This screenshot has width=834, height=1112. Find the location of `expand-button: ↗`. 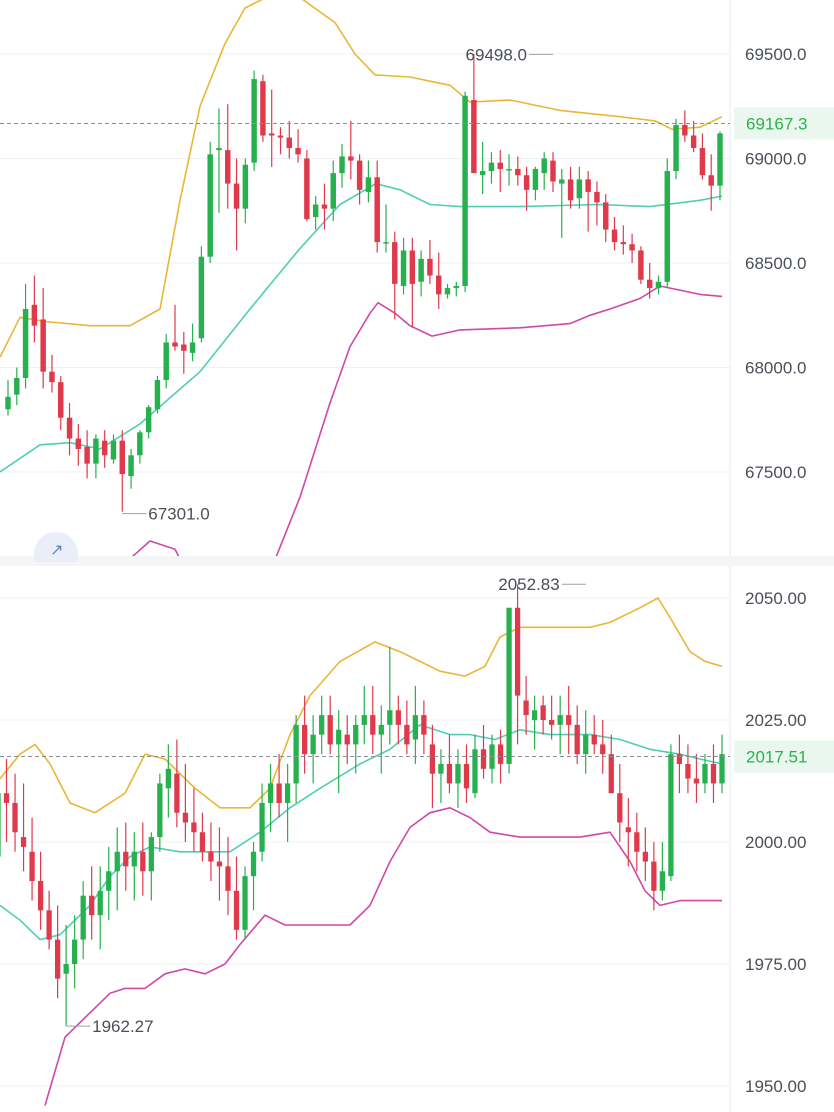

expand-button: ↗ is located at coordinates (56, 547).